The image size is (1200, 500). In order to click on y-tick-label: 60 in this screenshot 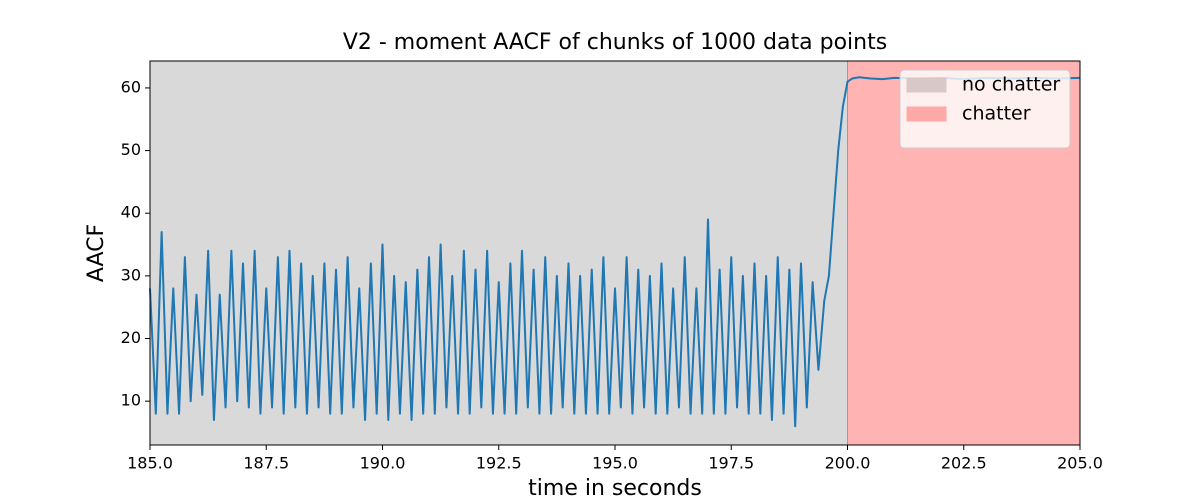, I will do `click(131, 86)`.